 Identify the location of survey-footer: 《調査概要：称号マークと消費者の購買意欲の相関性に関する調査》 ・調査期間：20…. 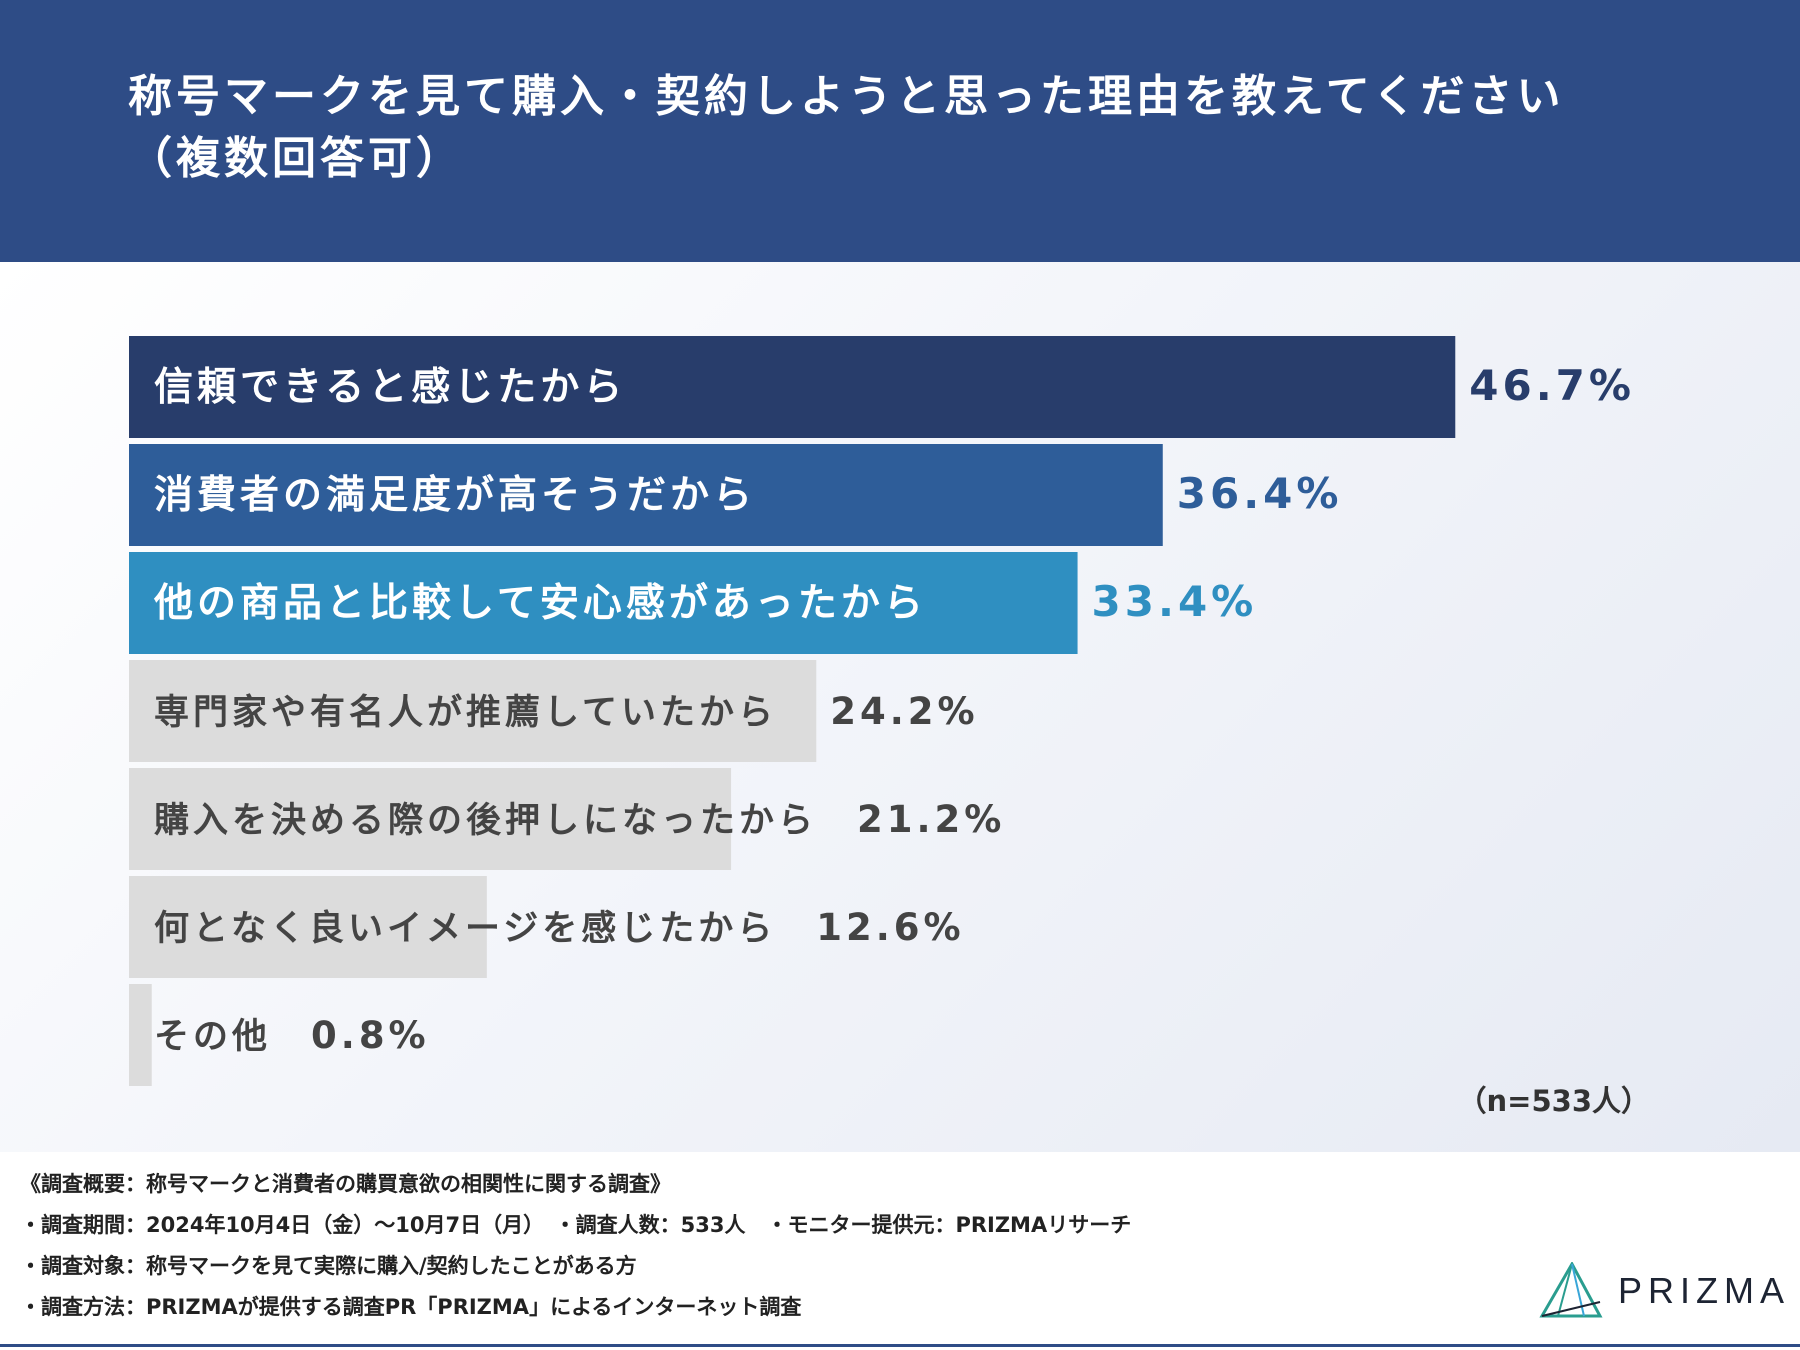
(900, 1251).